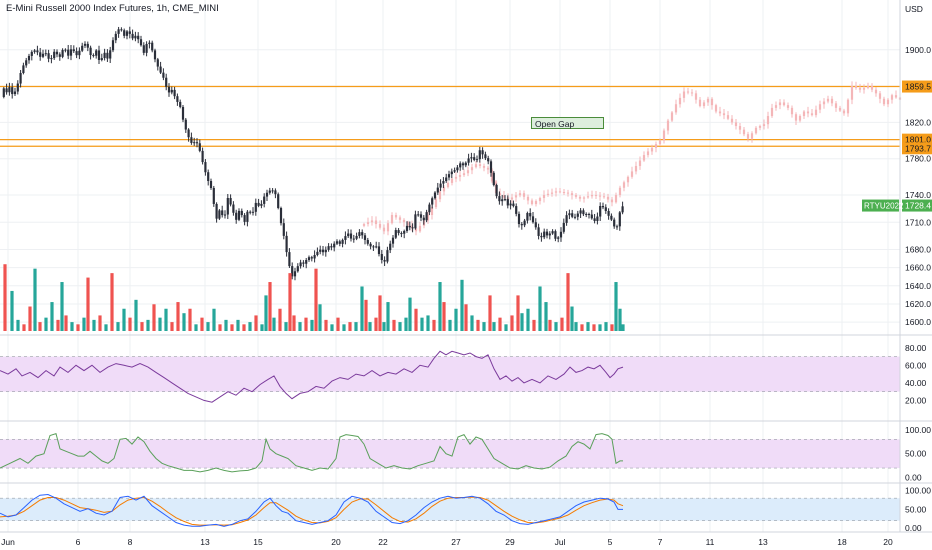 The image size is (932, 550). I want to click on currency-label: USD, so click(914, 9).